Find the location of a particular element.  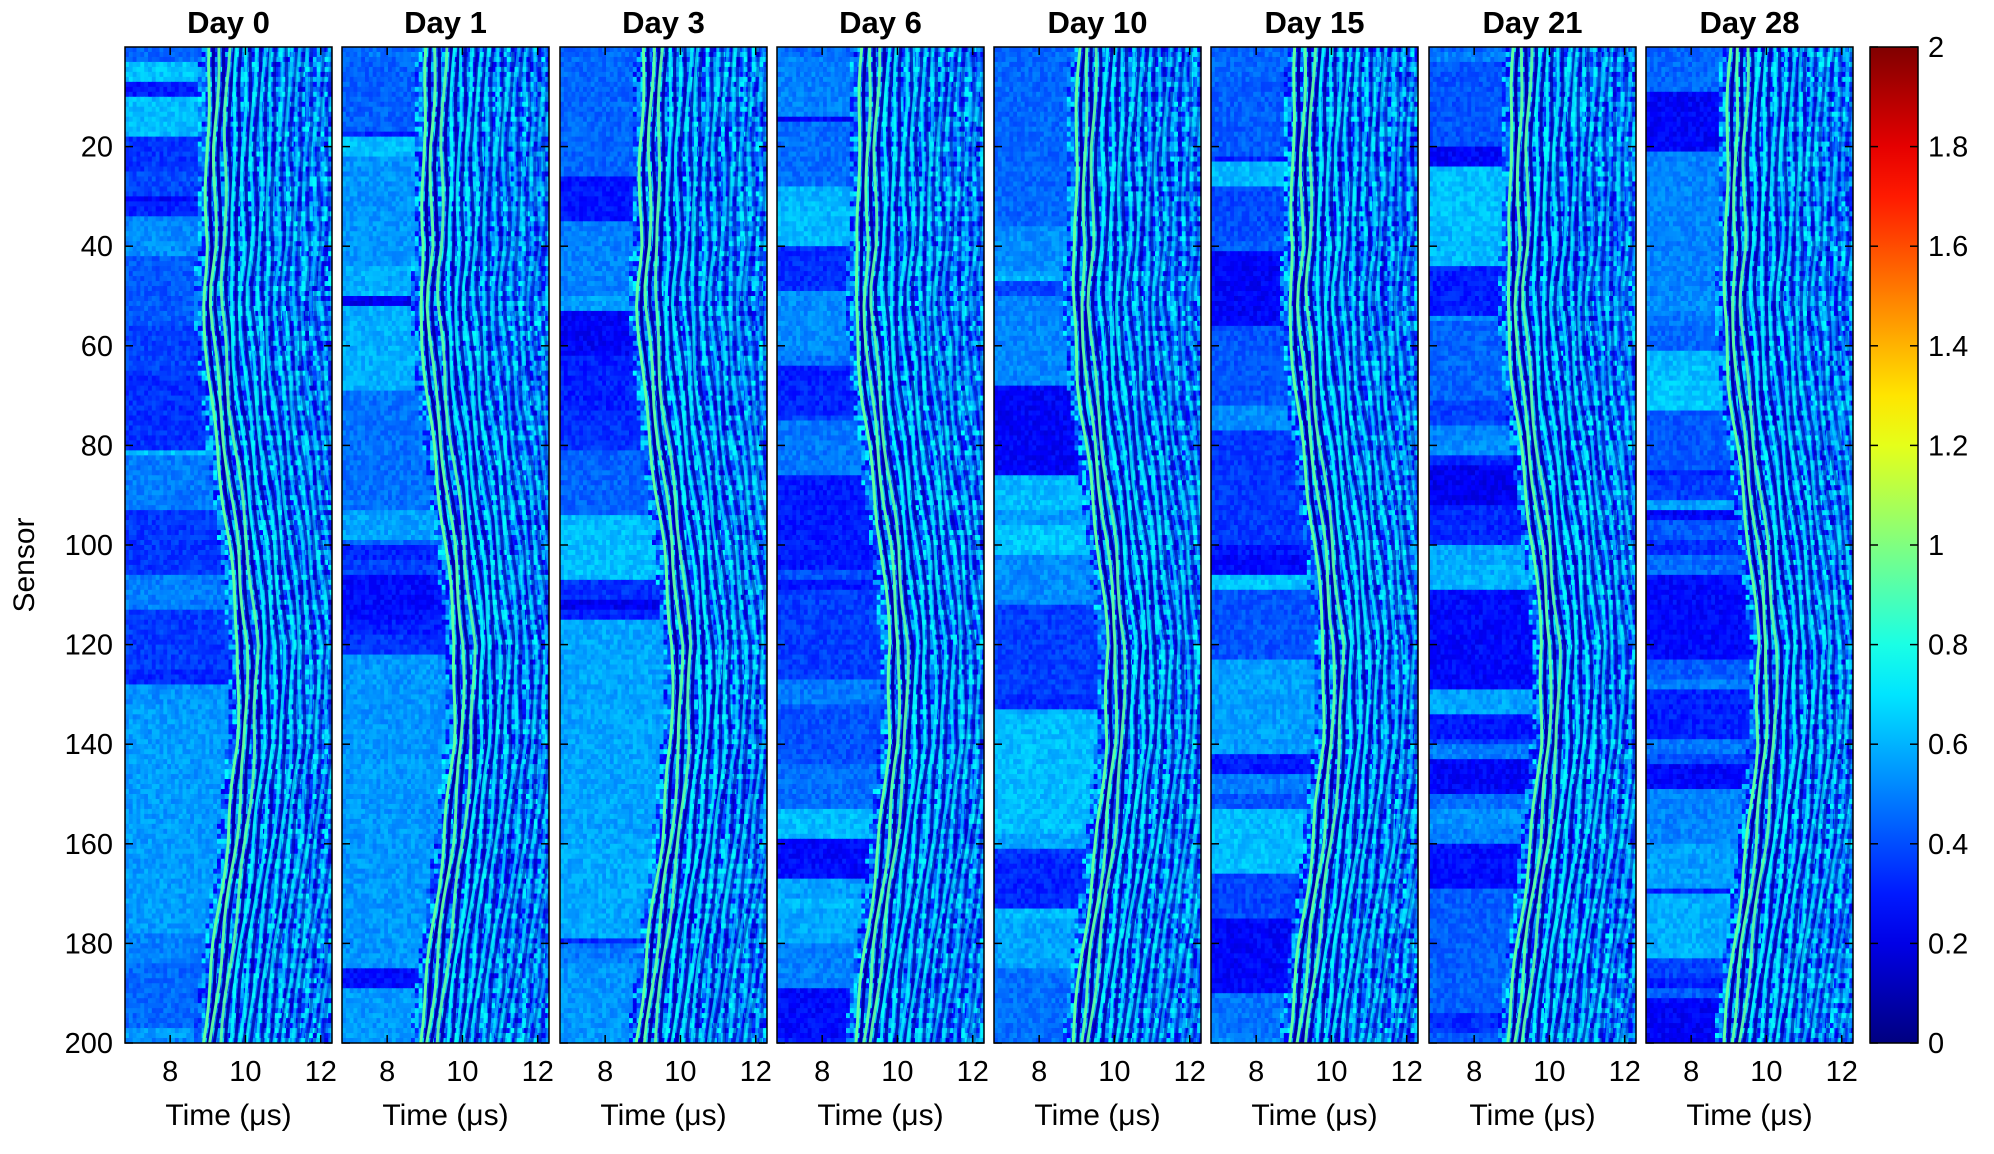

colorbar-tick-label: 0.6 is located at coordinates (1948, 745).